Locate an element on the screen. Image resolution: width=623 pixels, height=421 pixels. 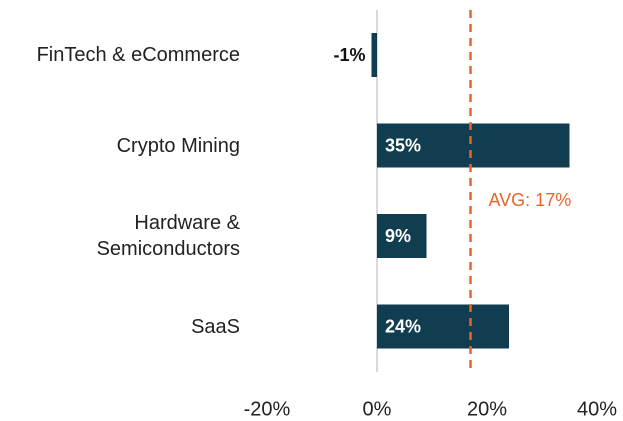
x-tick-label: -20% is located at coordinates (267, 409).